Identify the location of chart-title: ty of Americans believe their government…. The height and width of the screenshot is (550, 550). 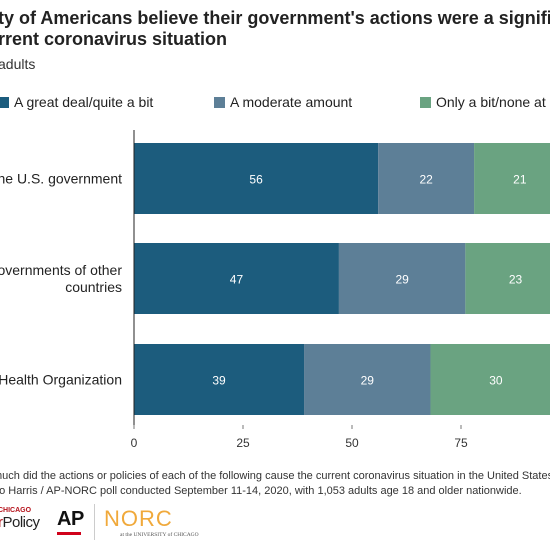
(275, 29).